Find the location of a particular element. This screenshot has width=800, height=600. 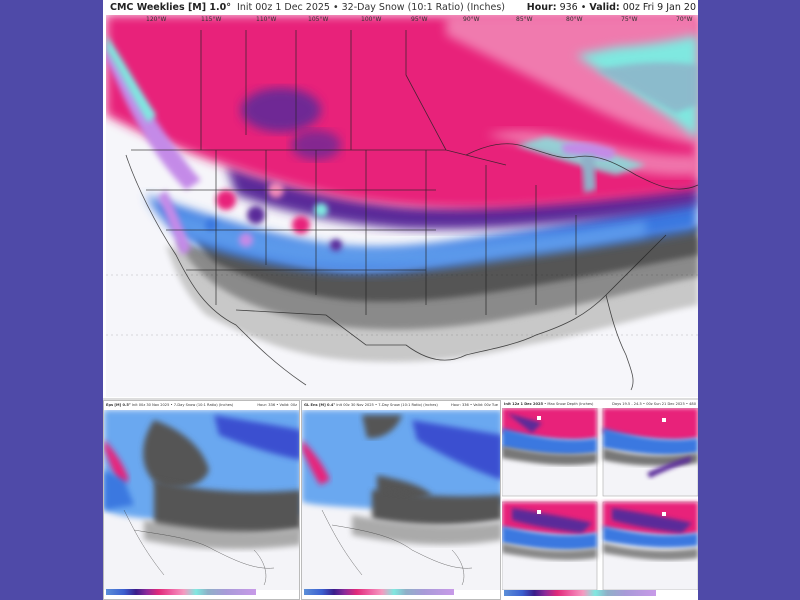

snow-depth-grid-maps is located at coordinates (600, 499).